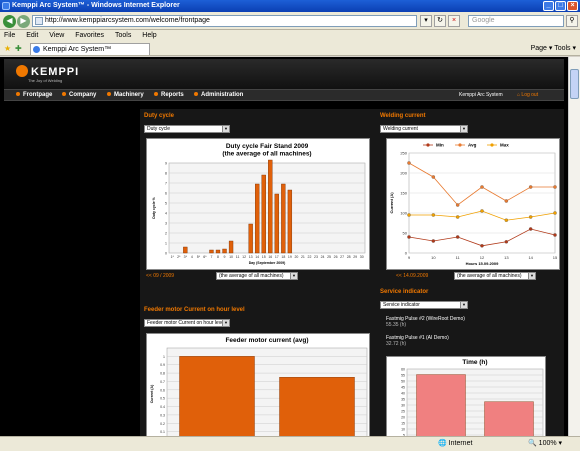 The height and width of the screenshot is (451, 580). What do you see at coordinates (47, 71) in the screenshot?
I see `kemppi-logo: KEMPPI` at bounding box center [47, 71].